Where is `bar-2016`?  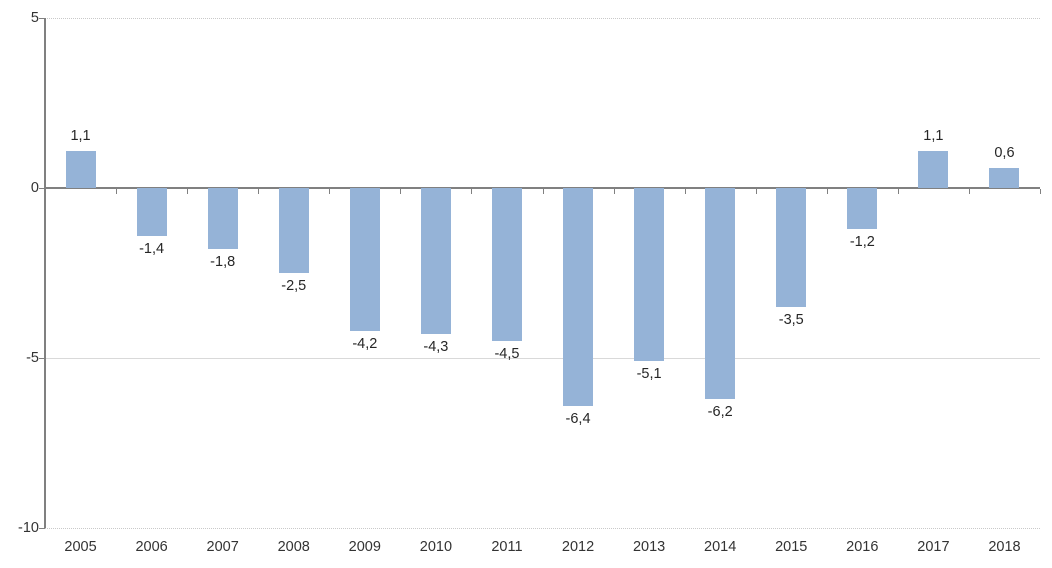
bar-2016 is located at coordinates (862, 208).